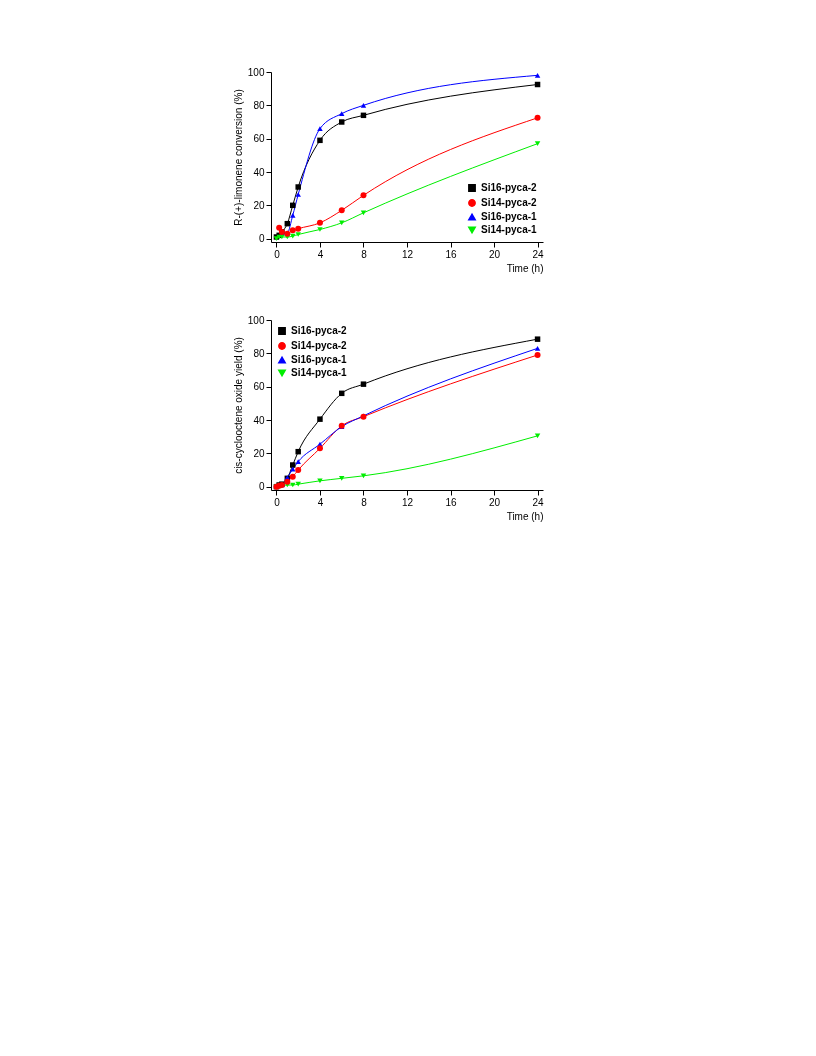  What do you see at coordinates (238, 405) in the screenshot?
I see `y-axis-title: cis-cyclooctene oxide yield (%)` at bounding box center [238, 405].